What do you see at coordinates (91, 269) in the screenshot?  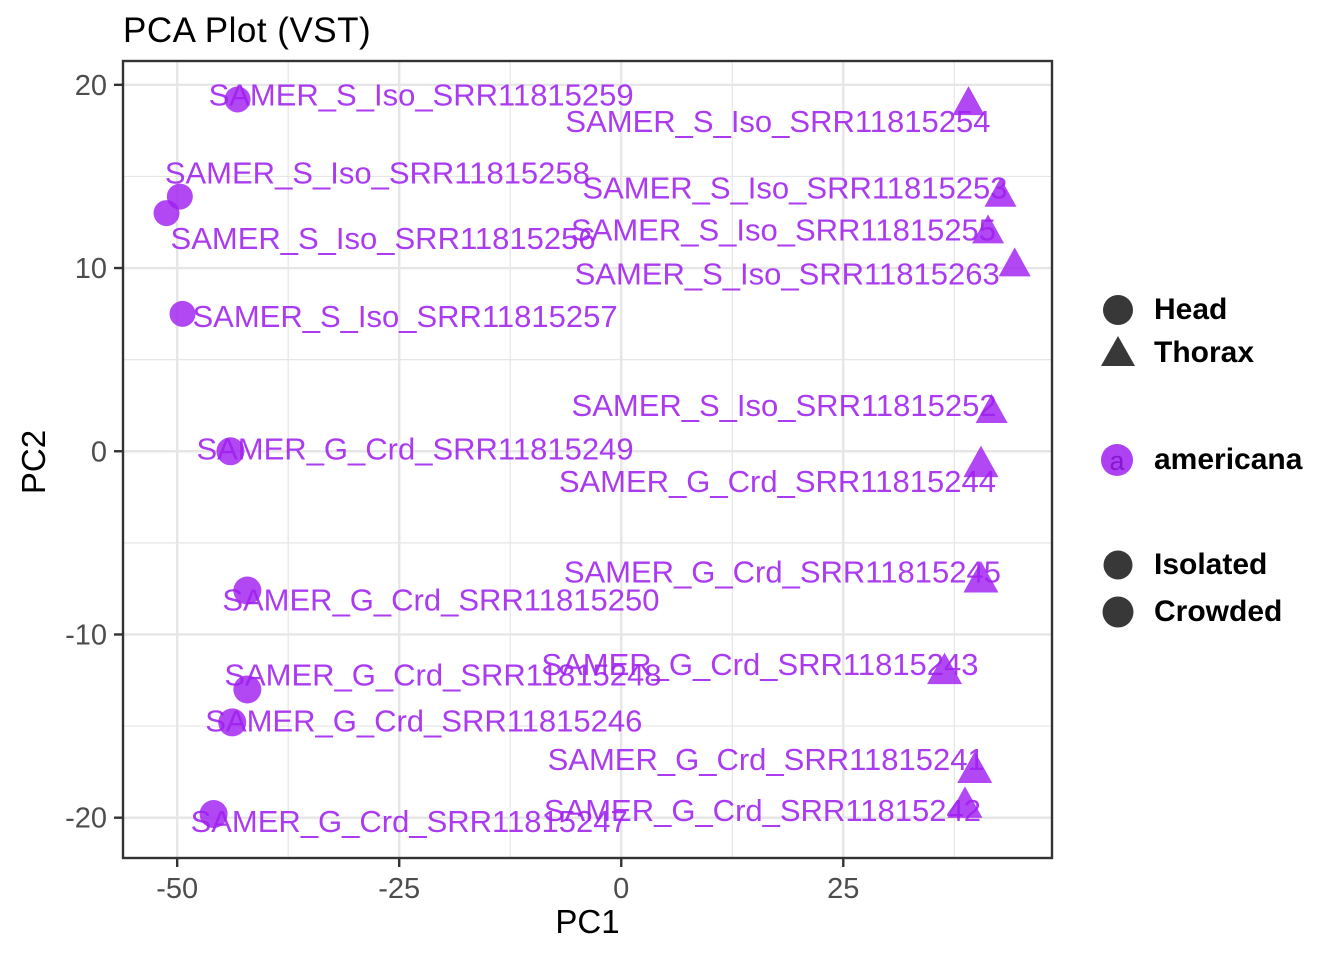 I see `y-tick-label: 10` at bounding box center [91, 269].